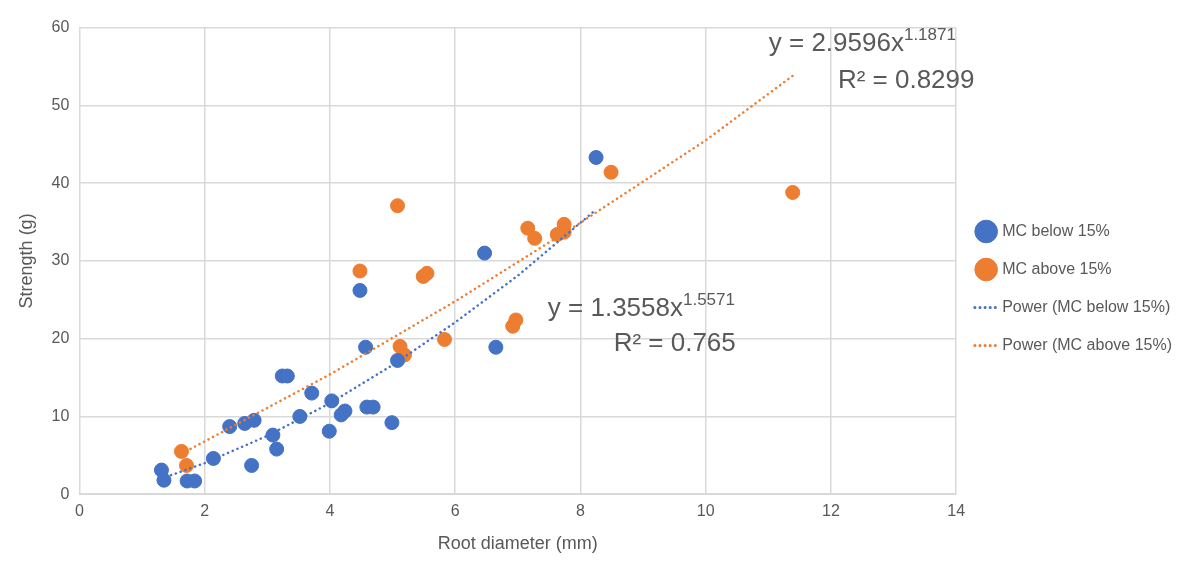  Describe the element at coordinates (60, 260) in the screenshot. I see `y-tick-label: 30` at that location.